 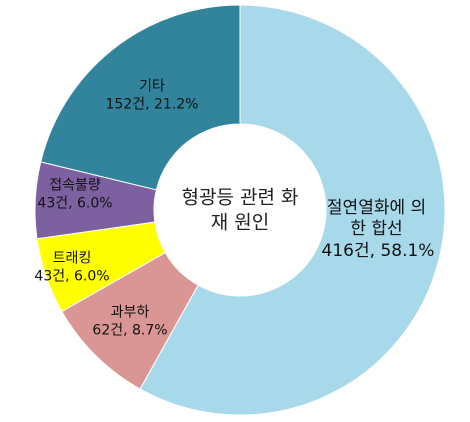 I want to click on value-label: 62건, 8.7%, so click(x=130, y=330).